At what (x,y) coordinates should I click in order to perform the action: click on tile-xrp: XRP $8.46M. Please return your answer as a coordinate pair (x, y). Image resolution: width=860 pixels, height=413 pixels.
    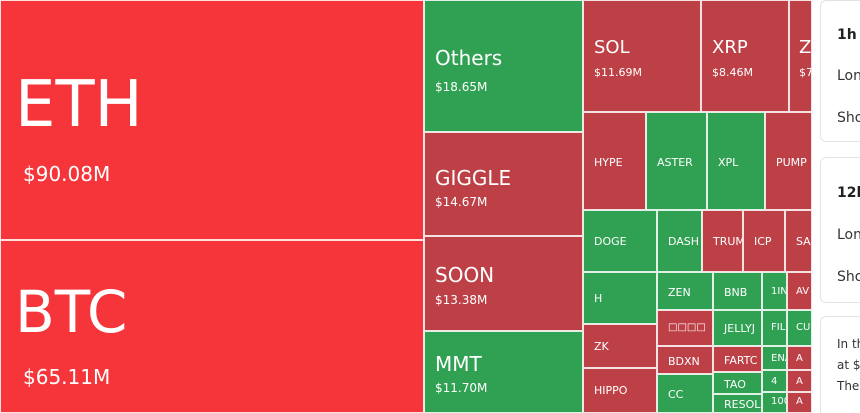
    Looking at the image, I should click on (745, 56).